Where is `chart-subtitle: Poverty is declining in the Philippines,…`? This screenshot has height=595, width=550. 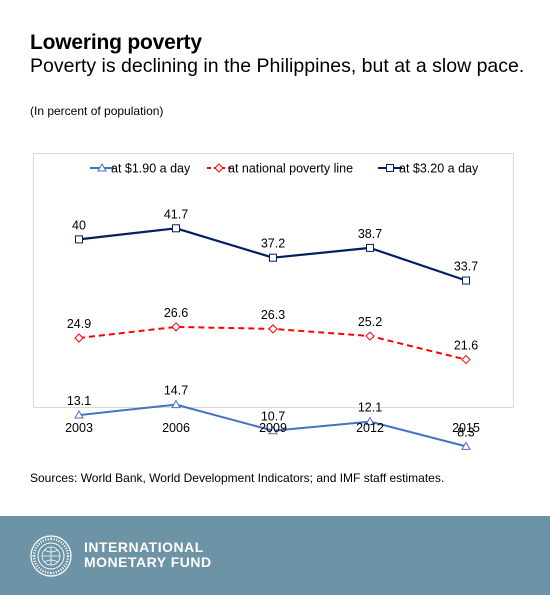
chart-subtitle: Poverty is declining in the Philippines,… is located at coordinates (277, 66).